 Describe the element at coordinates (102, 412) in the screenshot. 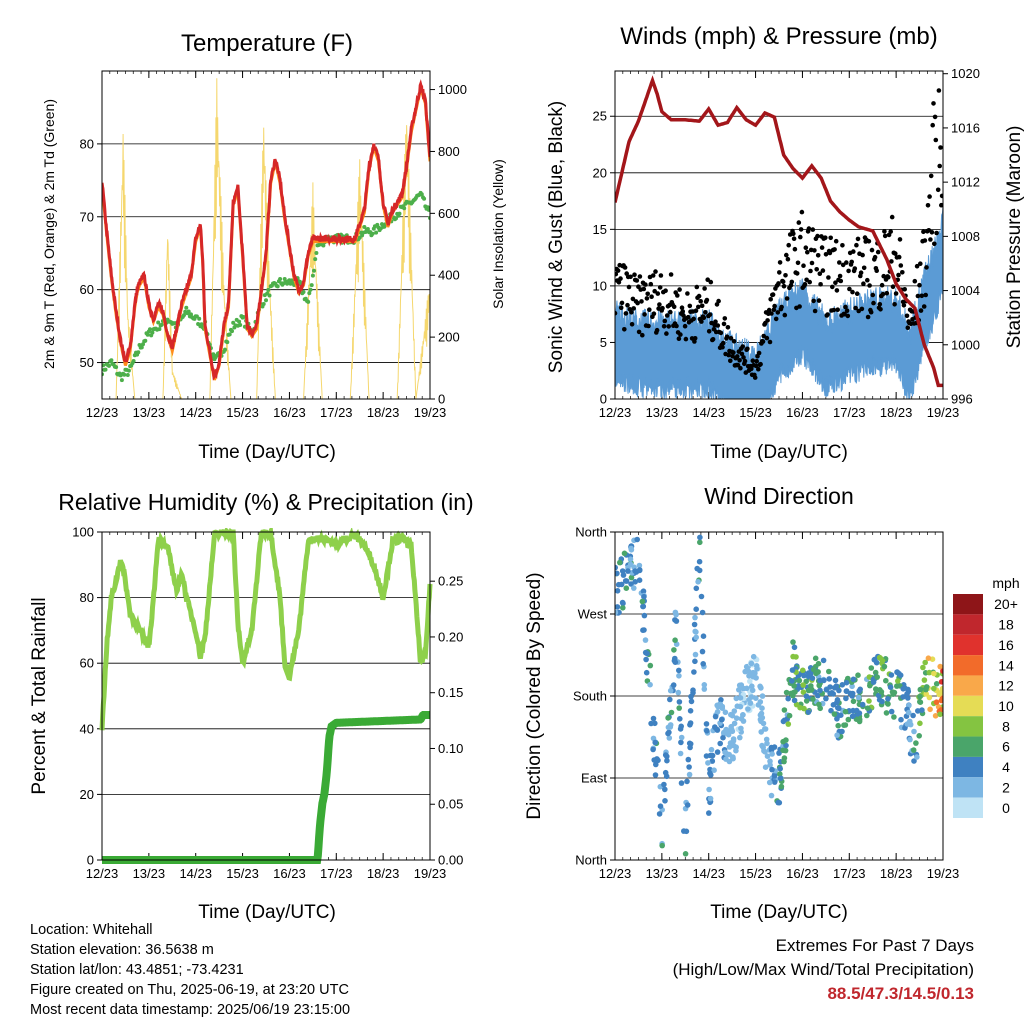

I see `x-tick-label: 12/23` at that location.